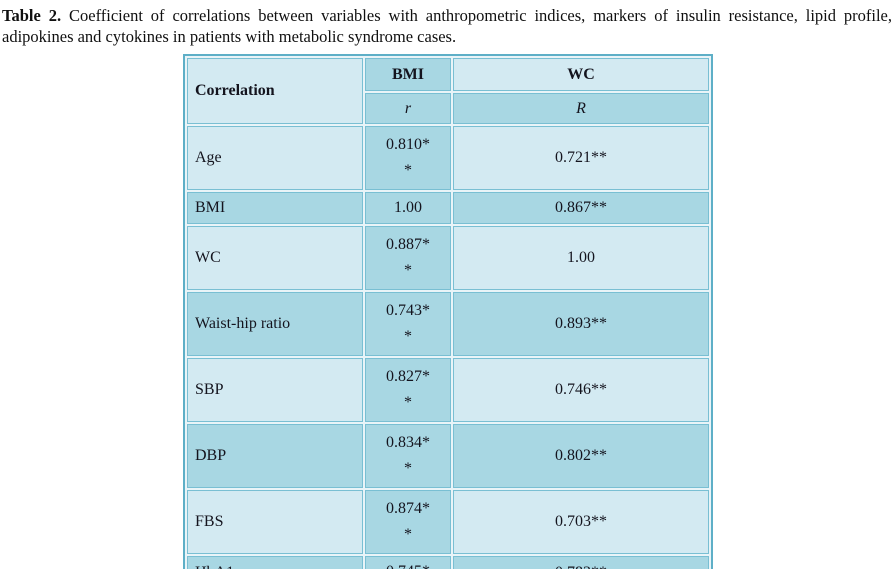 The image size is (894, 569). I want to click on bmi-r-value: 0.827* *, so click(408, 390).